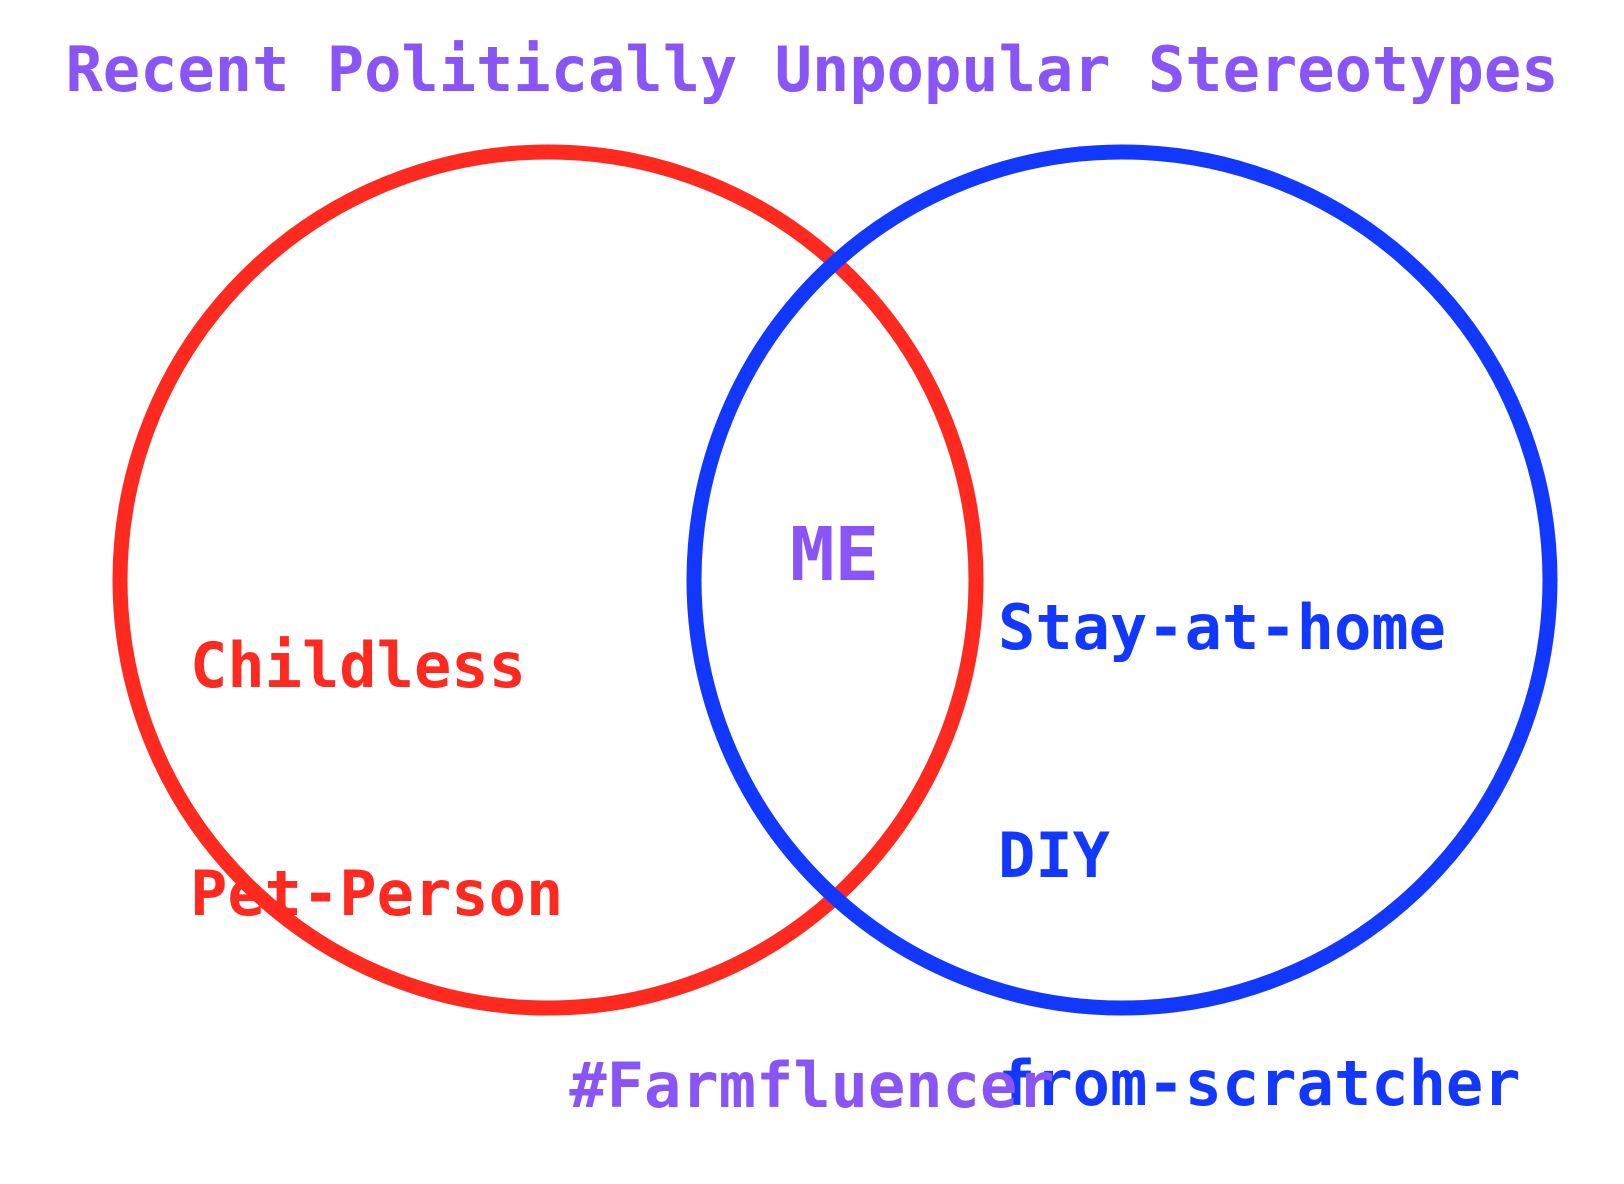 Image resolution: width=1624 pixels, height=1184 pixels. What do you see at coordinates (376, 780) in the screenshot?
I see `left-set-label: Childless Pet-Person` at bounding box center [376, 780].